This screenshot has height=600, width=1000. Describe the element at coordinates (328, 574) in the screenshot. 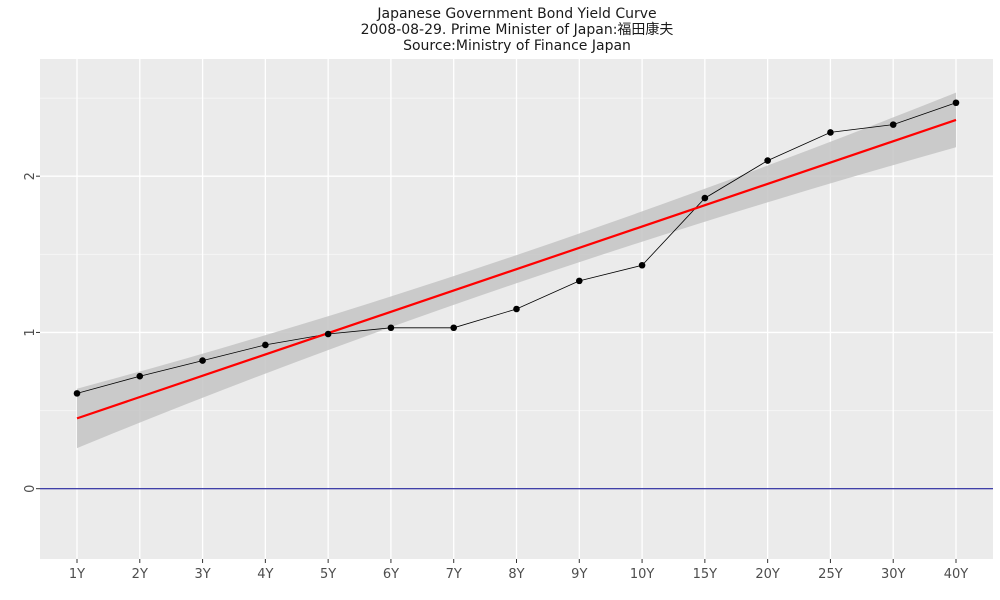

I see `x-tick-label: 5Y` at that location.